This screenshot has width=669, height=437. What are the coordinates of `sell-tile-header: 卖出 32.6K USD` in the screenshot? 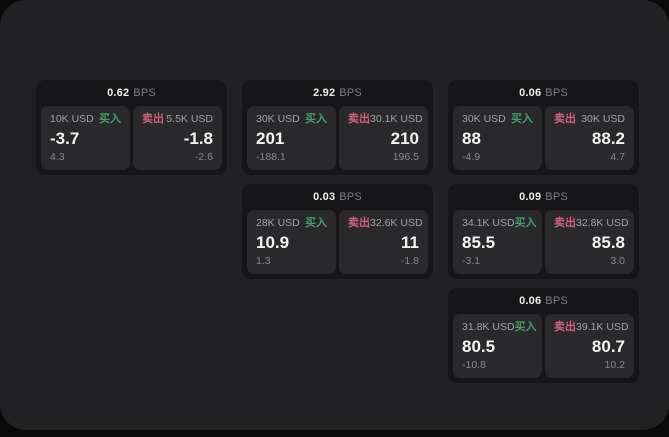 It's located at (385, 223).